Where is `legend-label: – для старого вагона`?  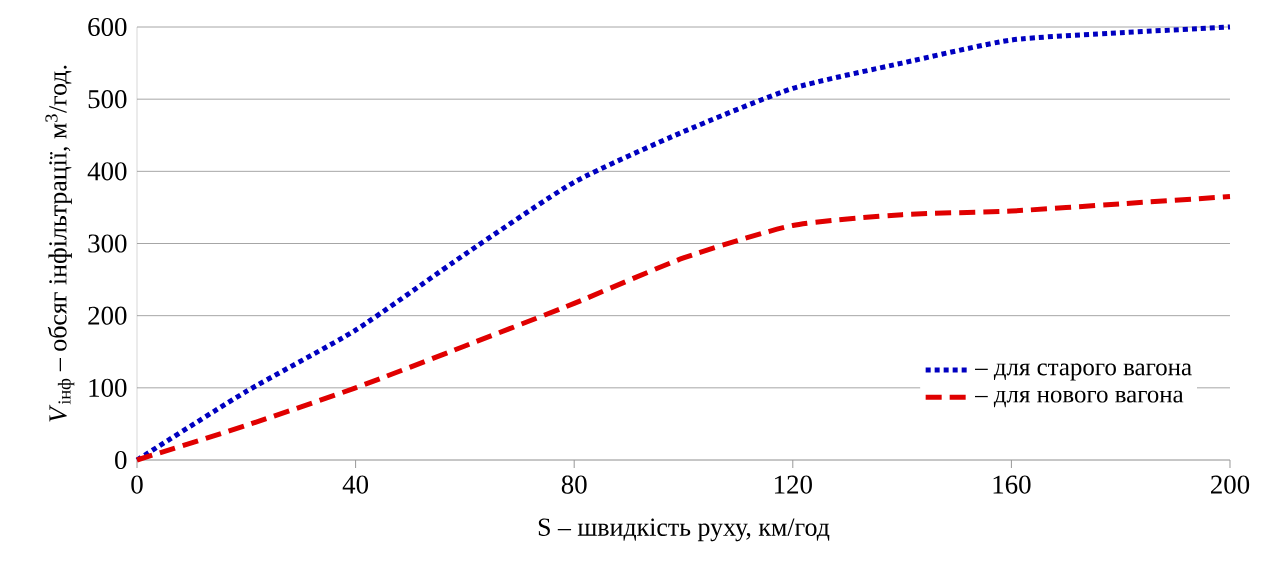
legend-label: – для старого вагона is located at coordinates (1083, 372).